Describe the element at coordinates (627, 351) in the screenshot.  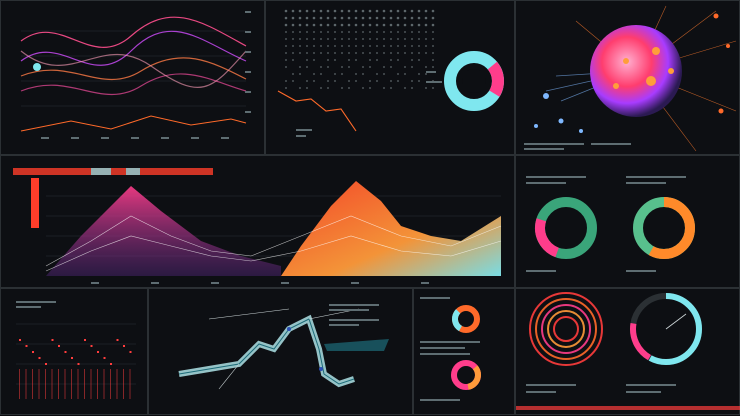
I see `panel-radial` at that location.